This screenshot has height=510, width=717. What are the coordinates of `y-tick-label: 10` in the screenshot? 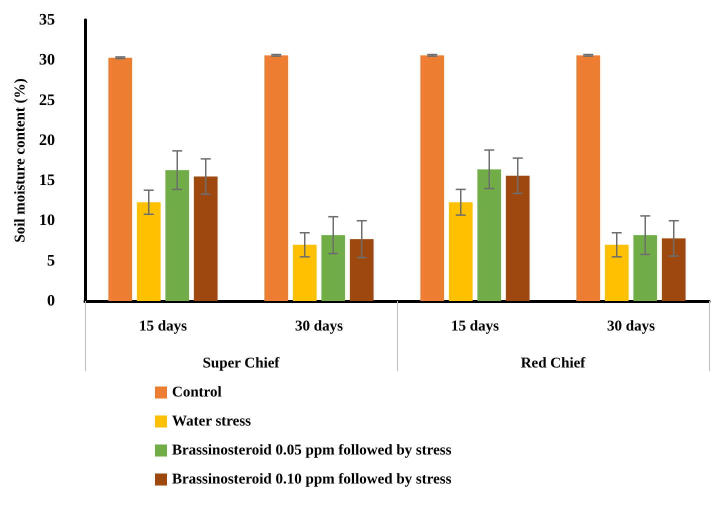 It's located at (47, 221).